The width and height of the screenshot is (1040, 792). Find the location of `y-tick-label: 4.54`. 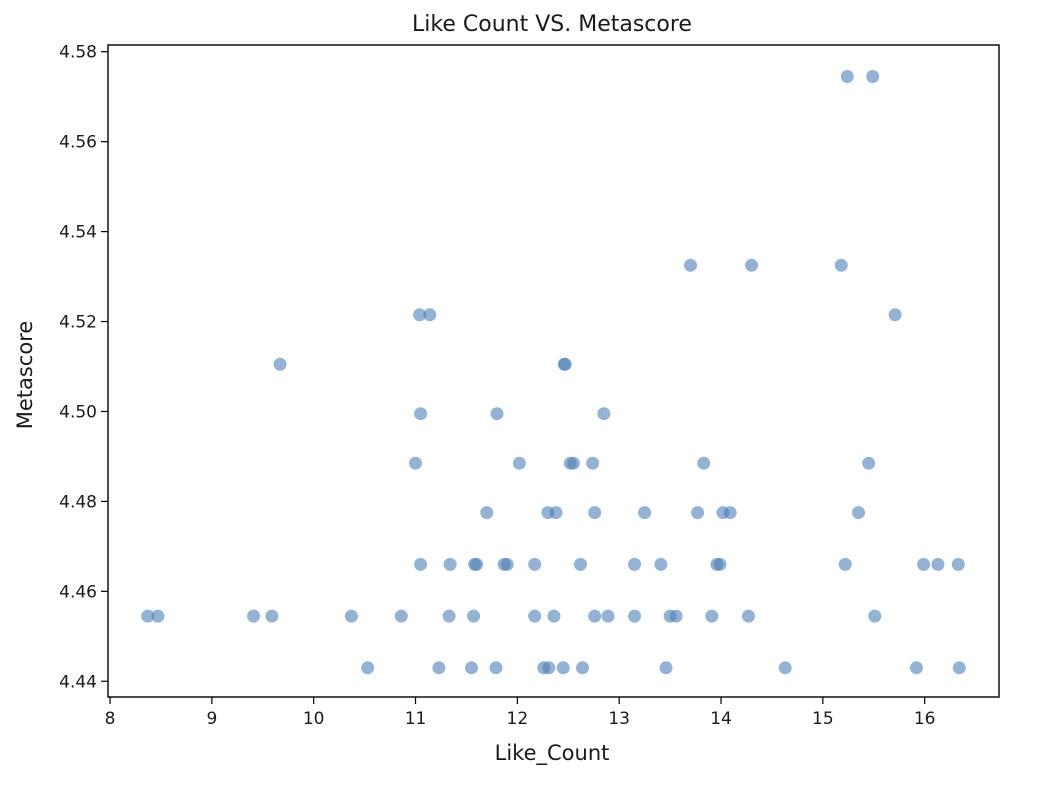

y-tick-label: 4.54 is located at coordinates (78, 233).